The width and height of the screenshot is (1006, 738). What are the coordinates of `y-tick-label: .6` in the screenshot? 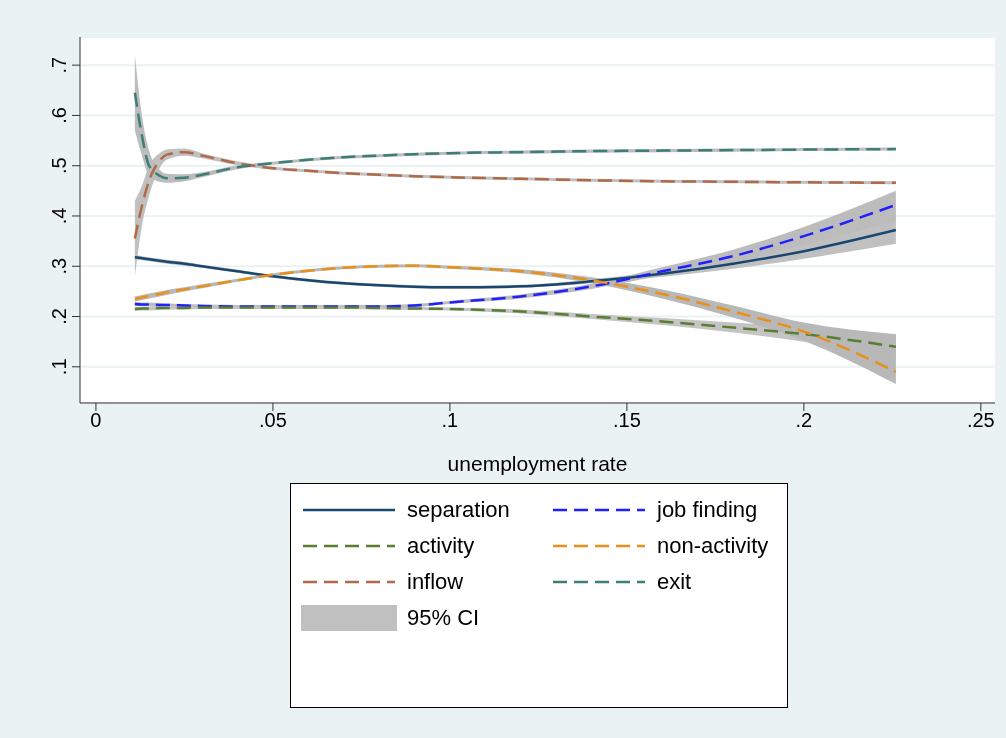 It's located at (59, 115).